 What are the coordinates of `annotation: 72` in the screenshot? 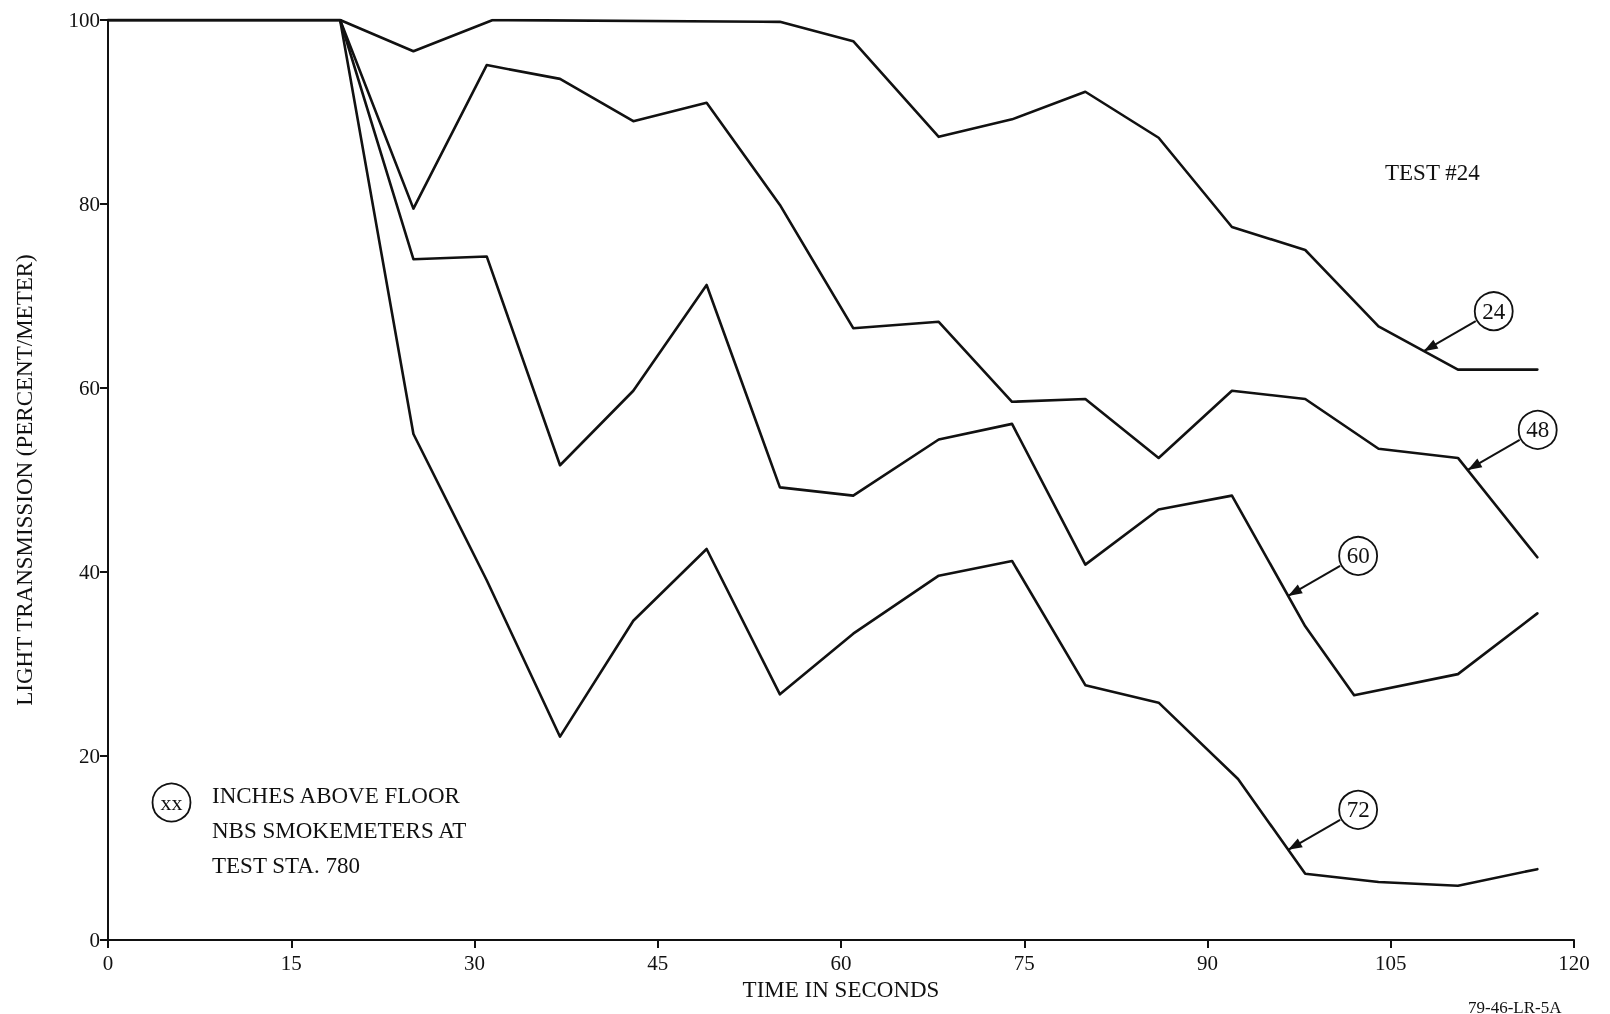 It's located at (1358, 810).